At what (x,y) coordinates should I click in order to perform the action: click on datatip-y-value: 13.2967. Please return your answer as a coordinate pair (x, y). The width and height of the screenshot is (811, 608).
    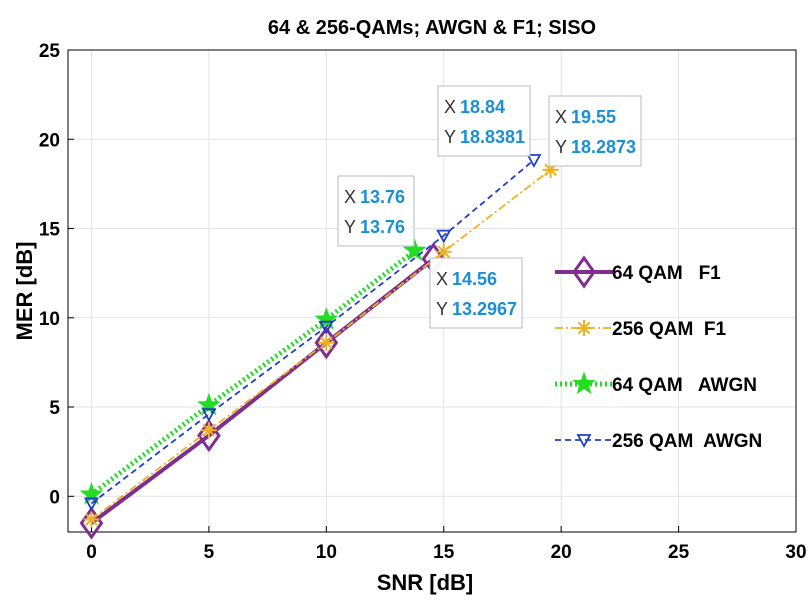
    Looking at the image, I should click on (484, 309).